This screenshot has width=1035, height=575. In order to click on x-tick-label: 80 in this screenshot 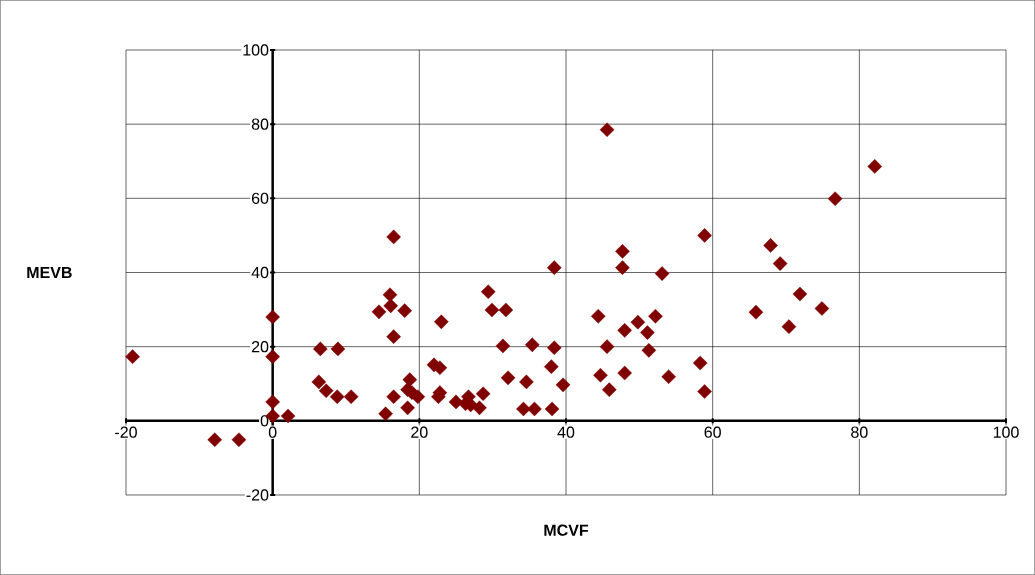, I will do `click(859, 432)`.